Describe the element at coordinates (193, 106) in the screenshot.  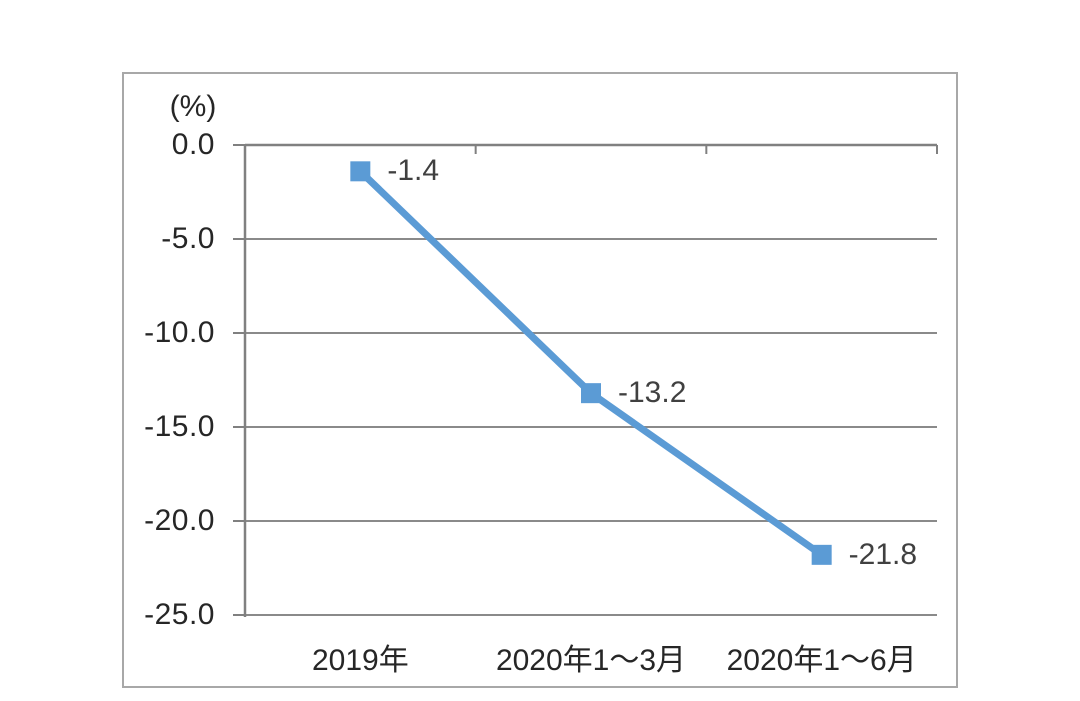
I see `y-axis-unit-label: (%)` at that location.